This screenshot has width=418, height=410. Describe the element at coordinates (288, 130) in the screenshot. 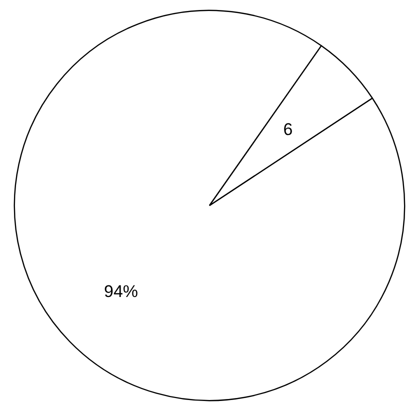

I see `data-label: 6` at that location.